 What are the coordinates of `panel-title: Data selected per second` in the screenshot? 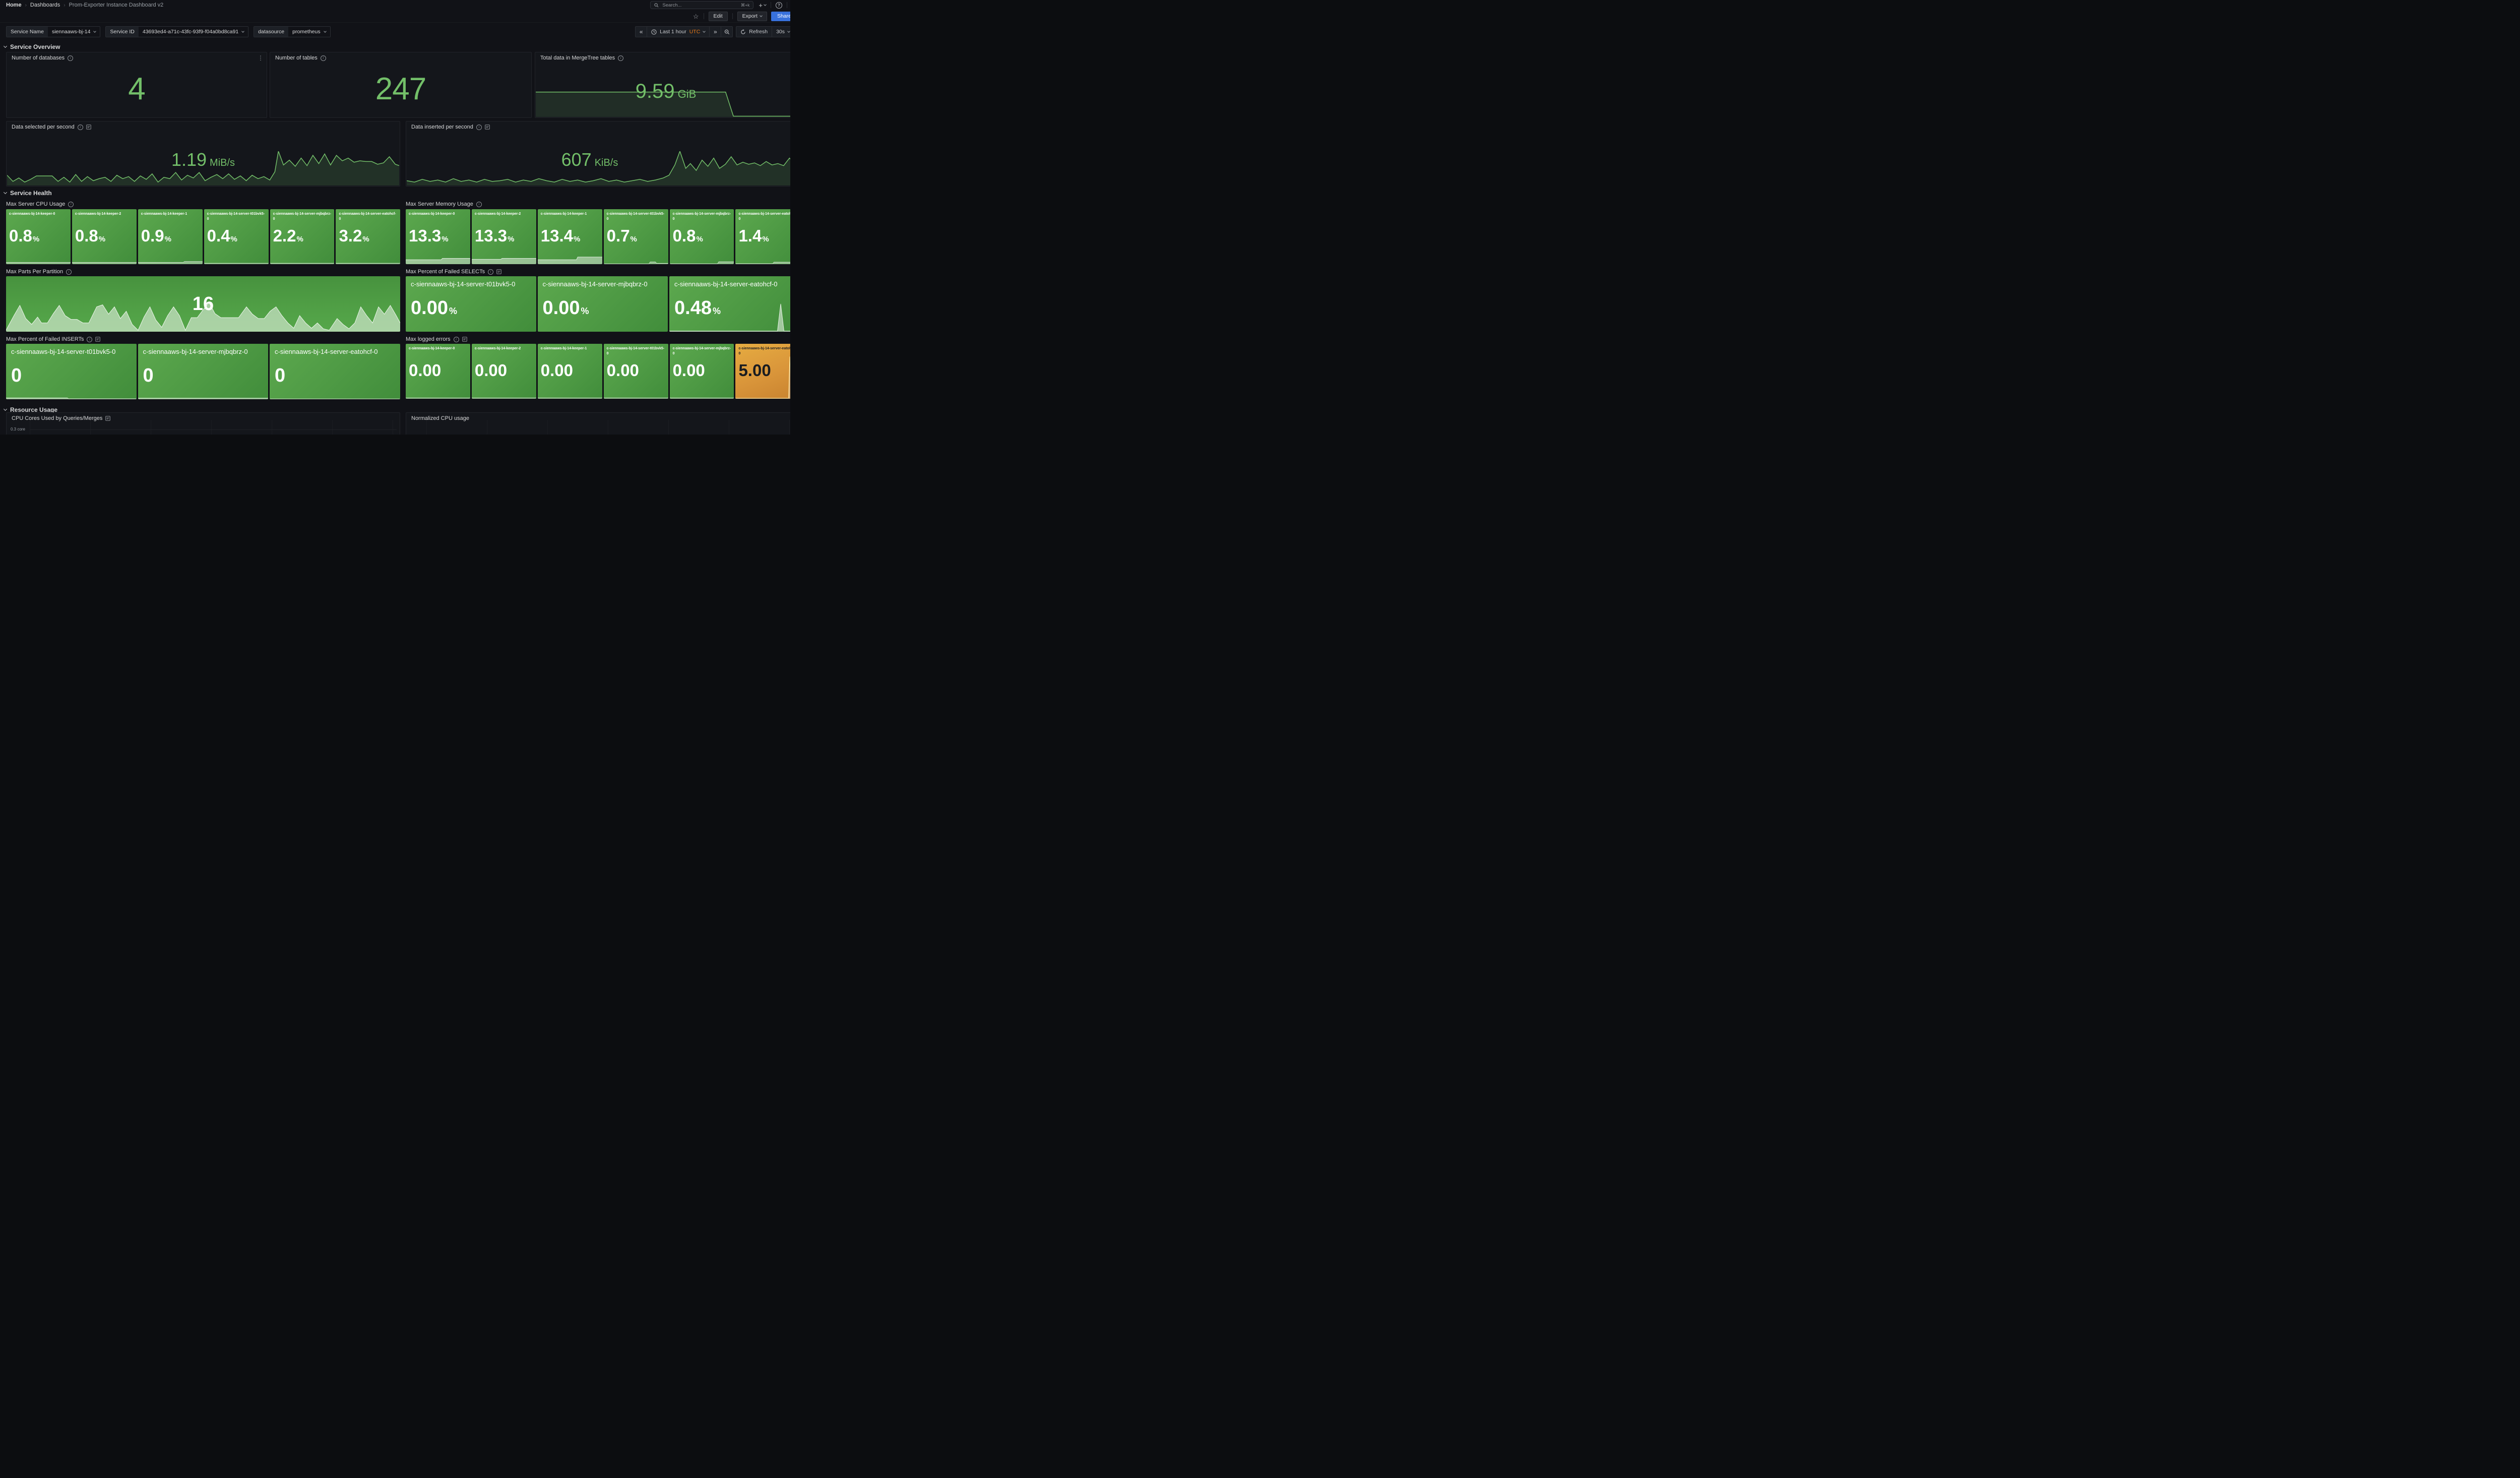 It's located at (43, 127).